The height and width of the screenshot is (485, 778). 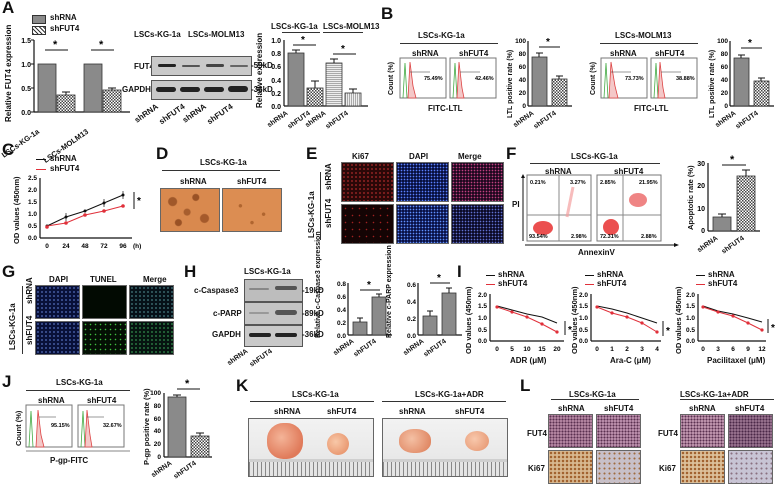 I want to click on mw-19kd: -19kD, so click(x=313, y=290).